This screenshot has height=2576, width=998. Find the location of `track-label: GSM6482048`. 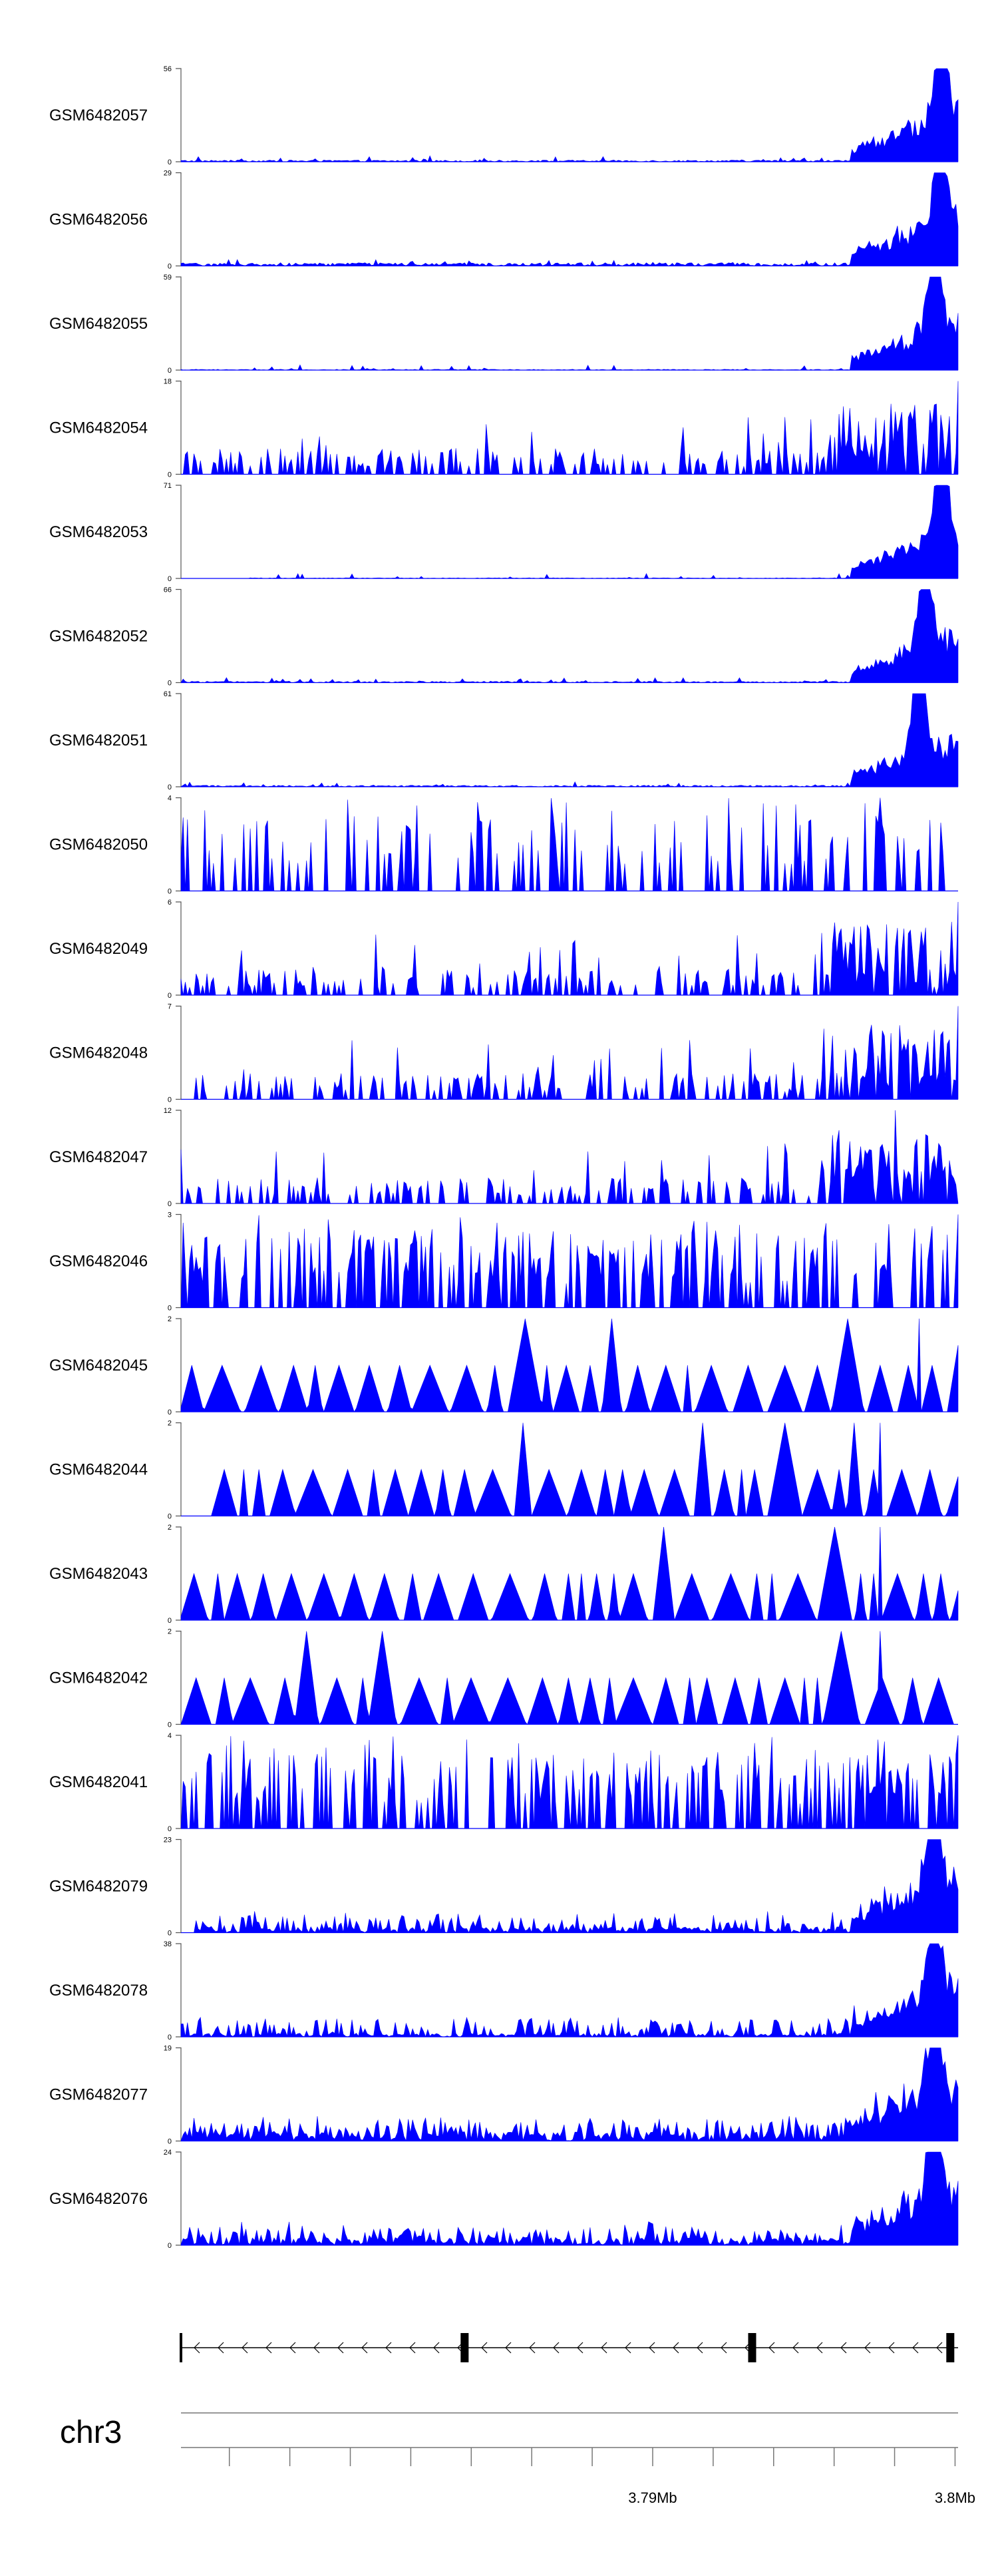

track-label: GSM6482048 is located at coordinates (98, 1053).